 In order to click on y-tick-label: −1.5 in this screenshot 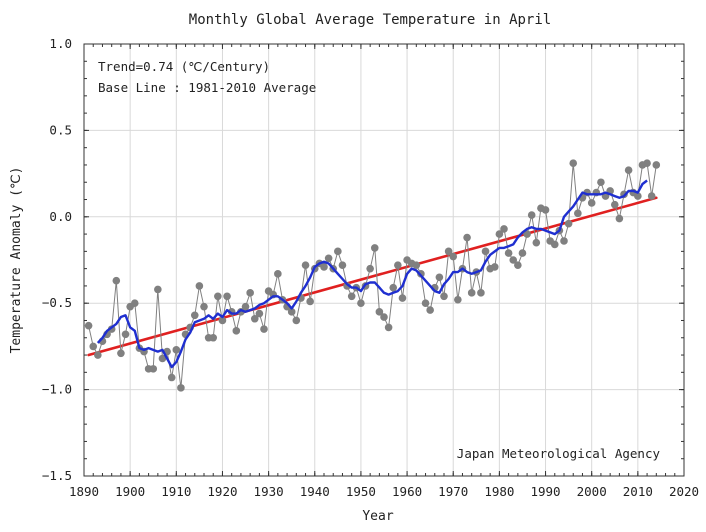, I will do `click(57, 475)`.